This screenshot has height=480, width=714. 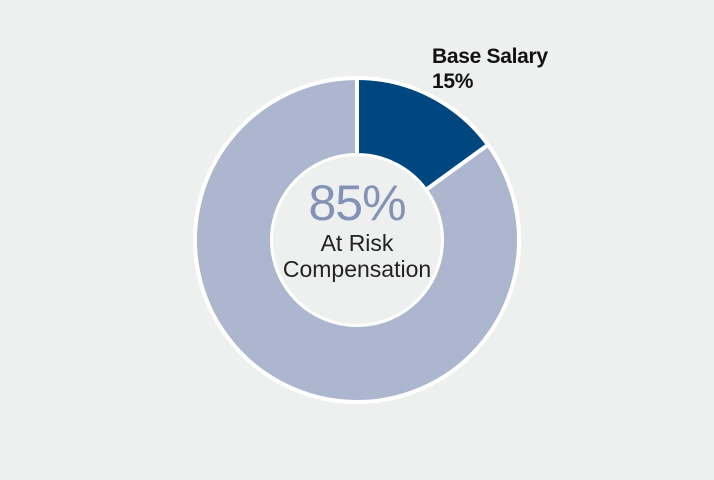 I want to click on base-salary-label-value: 15%, so click(x=453, y=81).